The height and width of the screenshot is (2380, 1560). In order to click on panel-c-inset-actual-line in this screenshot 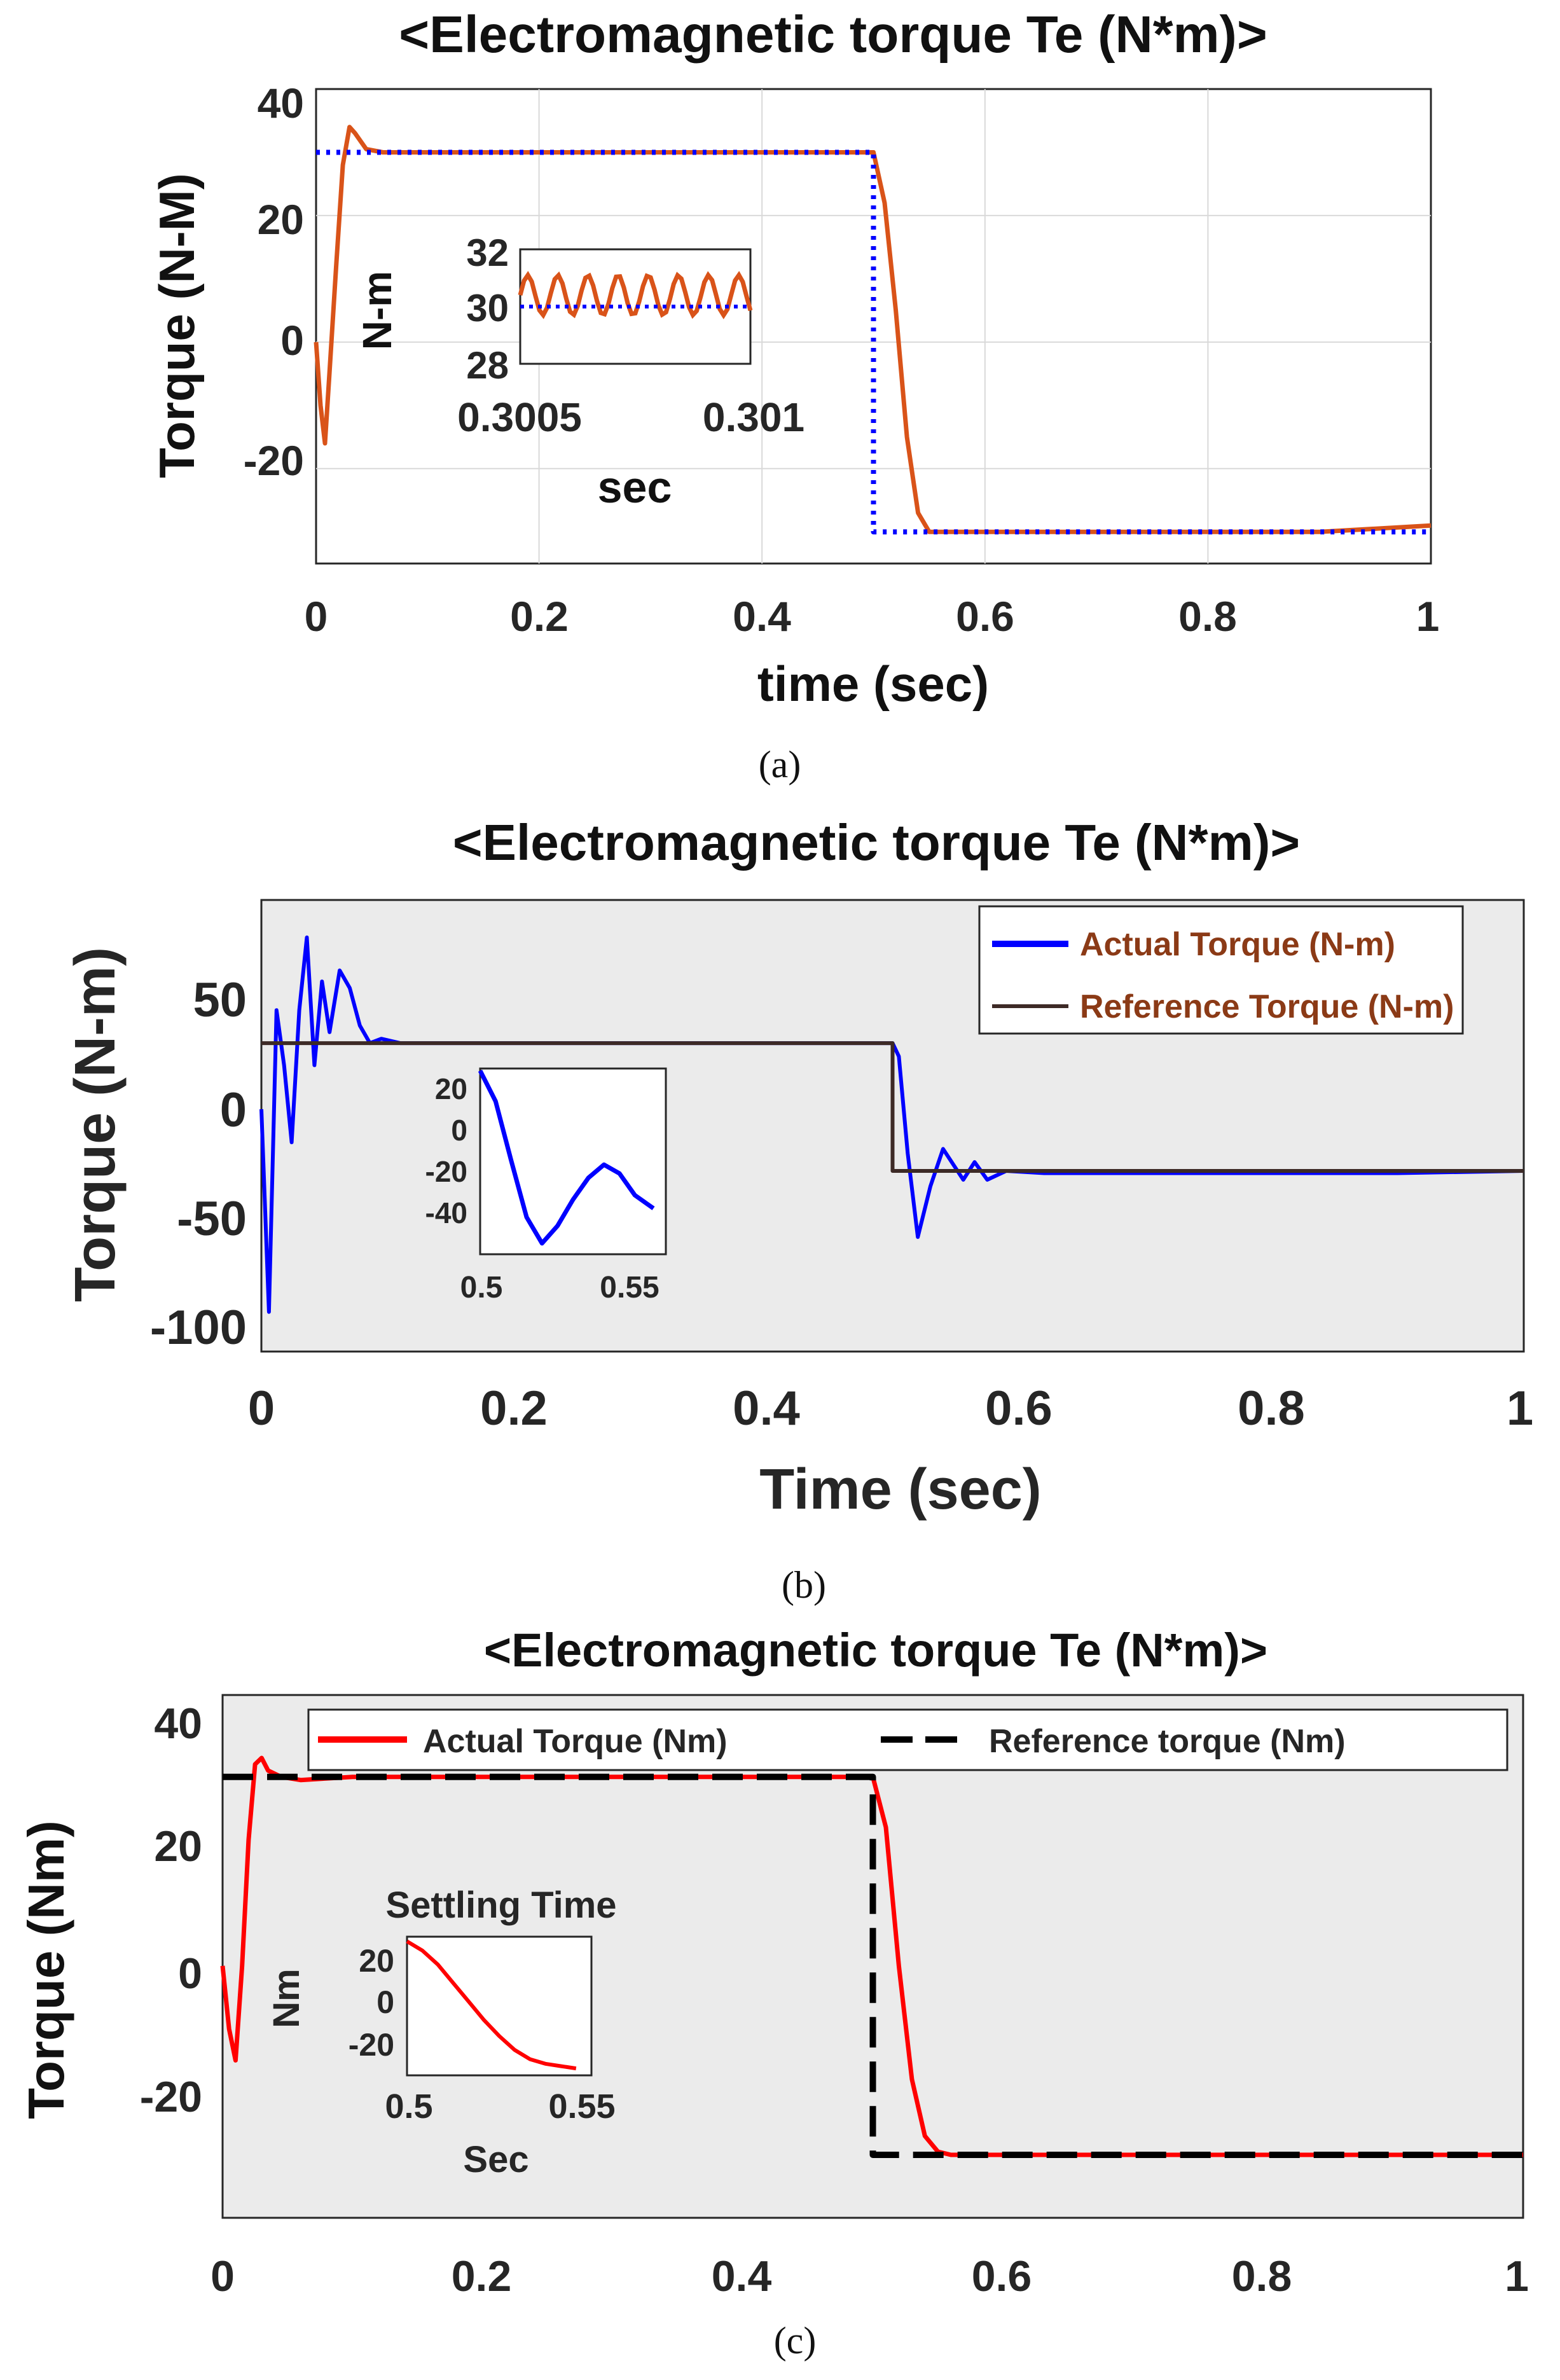, I will do `click(491, 2005)`.